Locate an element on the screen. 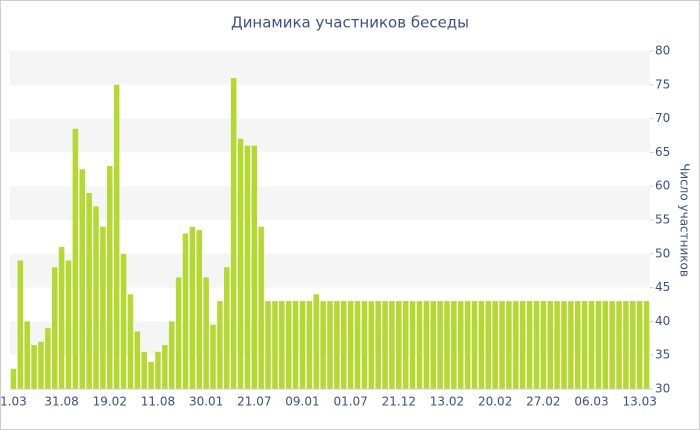  chart-title: Динамика участников беседы is located at coordinates (350, 23).